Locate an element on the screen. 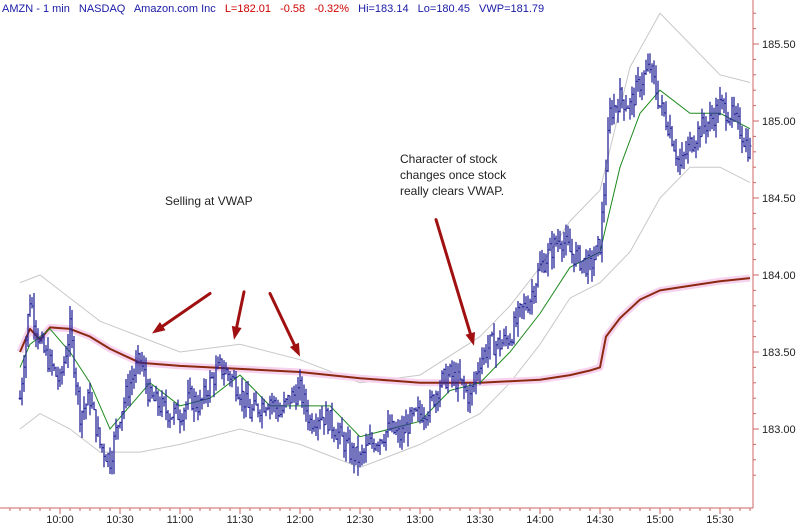 Image resolution: width=798 pixels, height=527 pixels. header-high: Hi=183.14 is located at coordinates (383, 9).